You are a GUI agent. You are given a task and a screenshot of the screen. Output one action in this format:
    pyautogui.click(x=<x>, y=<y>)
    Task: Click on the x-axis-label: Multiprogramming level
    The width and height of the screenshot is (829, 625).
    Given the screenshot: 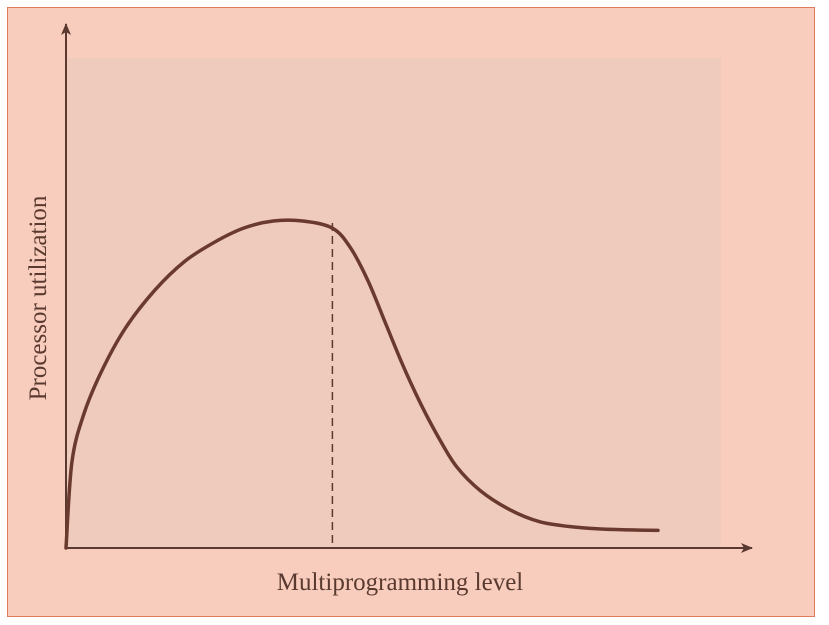 What is the action you would take?
    pyautogui.click(x=400, y=582)
    